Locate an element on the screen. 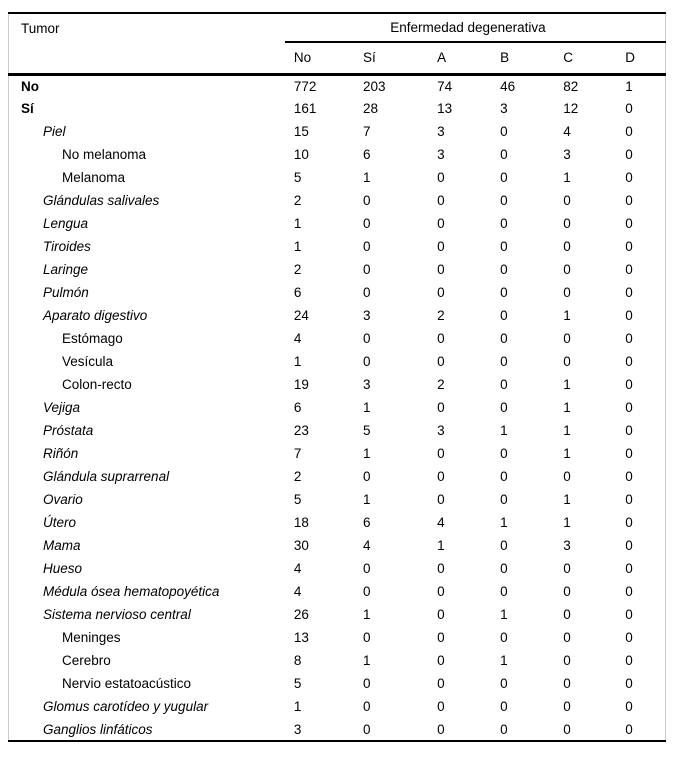 This screenshot has width=676, height=764. table-row: Sí 161 28 13 3 12 0 is located at coordinates (337, 108).